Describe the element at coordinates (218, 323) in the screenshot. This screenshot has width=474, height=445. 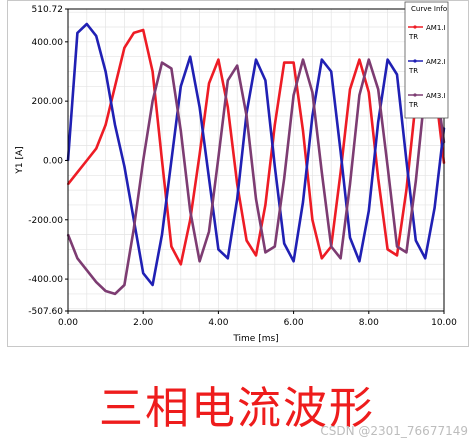
I see `x-tick-label: 4.00` at that location.